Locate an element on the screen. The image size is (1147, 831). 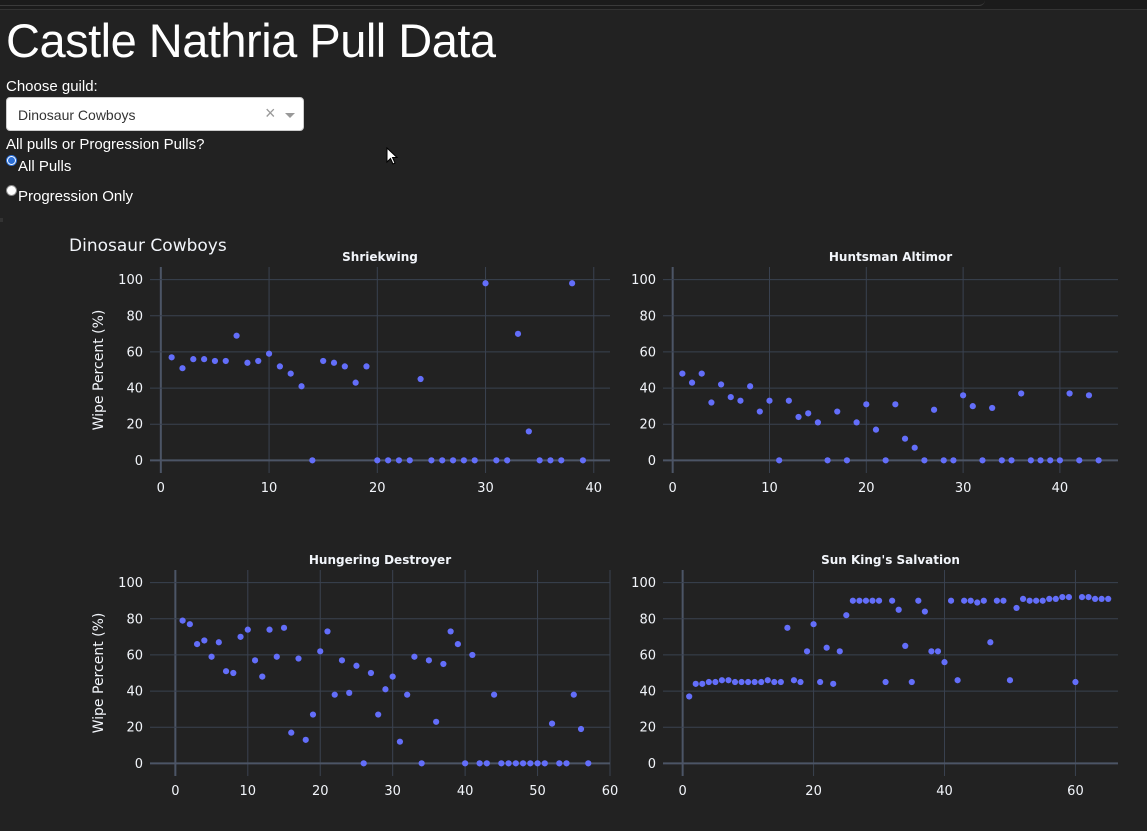
y-axis-label: Wipe Percent (%) is located at coordinates (99, 673).